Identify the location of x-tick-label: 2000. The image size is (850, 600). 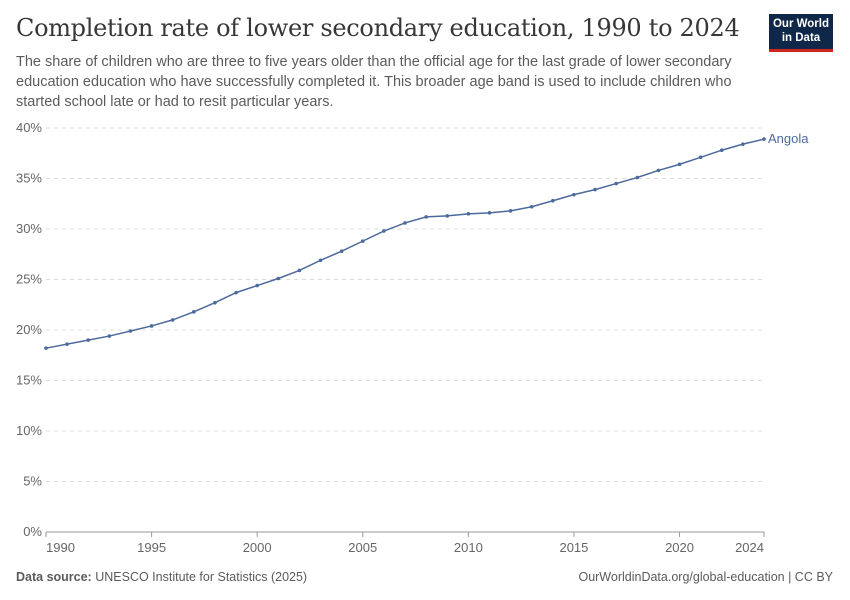
(257, 547).